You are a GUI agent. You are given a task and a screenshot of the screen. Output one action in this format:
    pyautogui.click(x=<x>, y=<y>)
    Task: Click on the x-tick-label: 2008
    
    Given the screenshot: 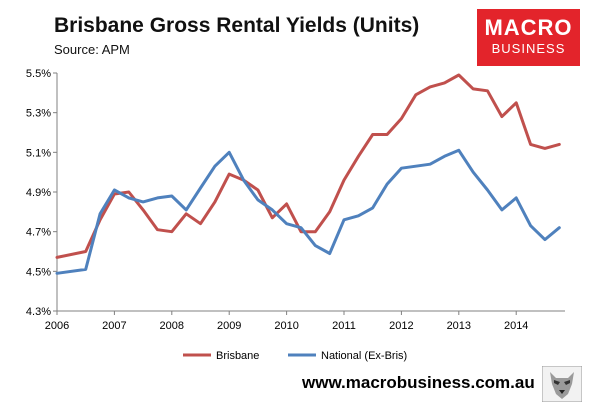 What is the action you would take?
    pyautogui.click(x=172, y=326)
    